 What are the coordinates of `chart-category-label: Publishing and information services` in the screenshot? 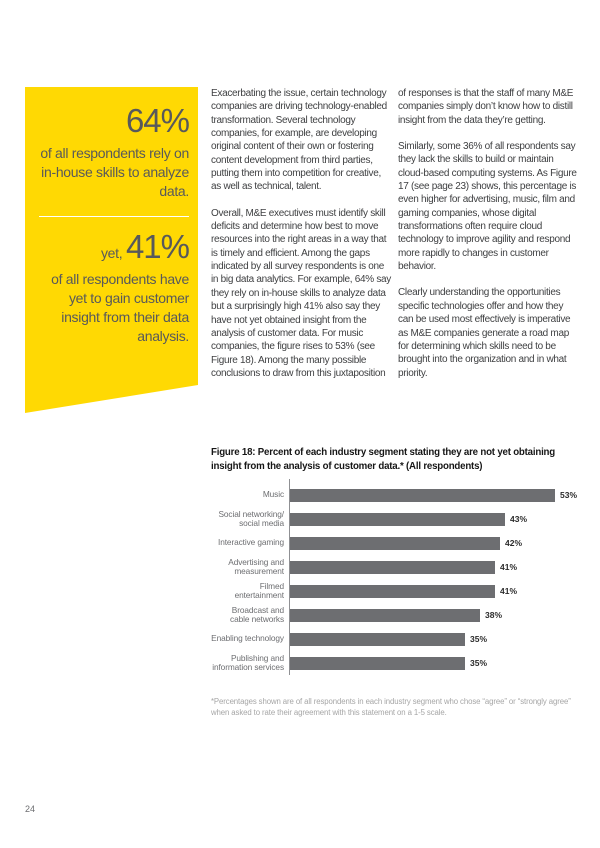 It's located at (248, 662).